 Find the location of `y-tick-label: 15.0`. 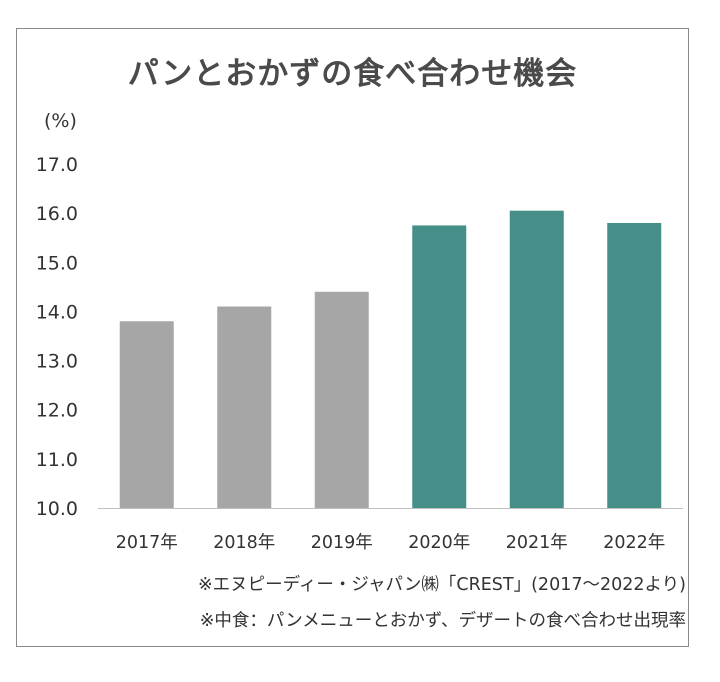

y-tick-label: 15.0 is located at coordinates (57, 263).